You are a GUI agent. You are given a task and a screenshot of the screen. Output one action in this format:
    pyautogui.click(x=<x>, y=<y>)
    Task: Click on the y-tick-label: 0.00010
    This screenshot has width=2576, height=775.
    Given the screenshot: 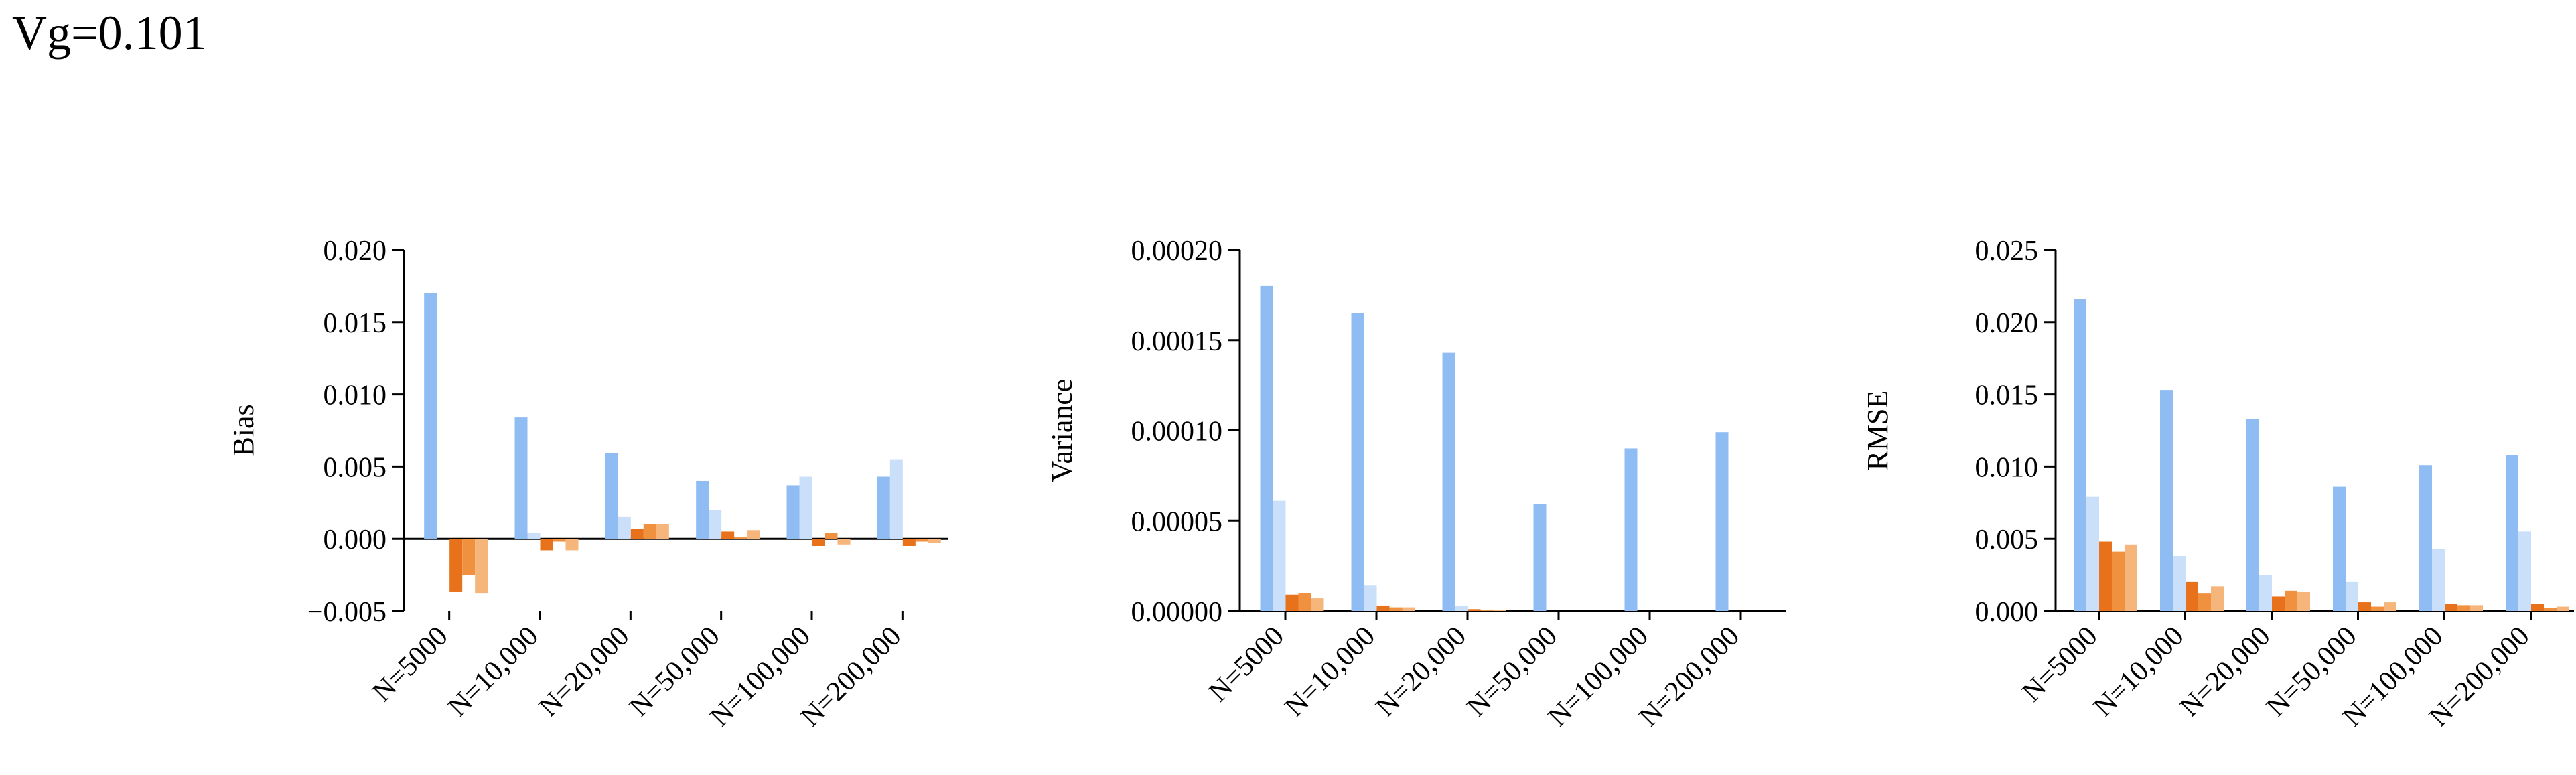 What is the action you would take?
    pyautogui.click(x=1177, y=432)
    